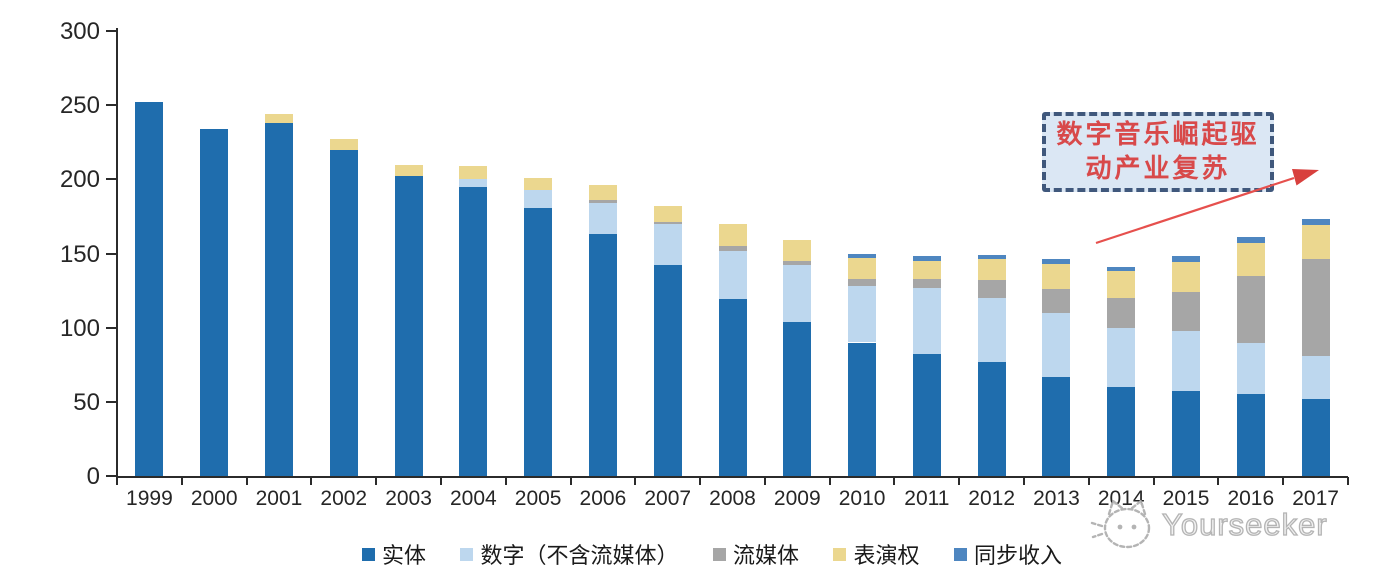 Image resolution: width=1398 pixels, height=582 pixels. What do you see at coordinates (79, 328) in the screenshot?
I see `y-tick-label-100: 100` at bounding box center [79, 328].